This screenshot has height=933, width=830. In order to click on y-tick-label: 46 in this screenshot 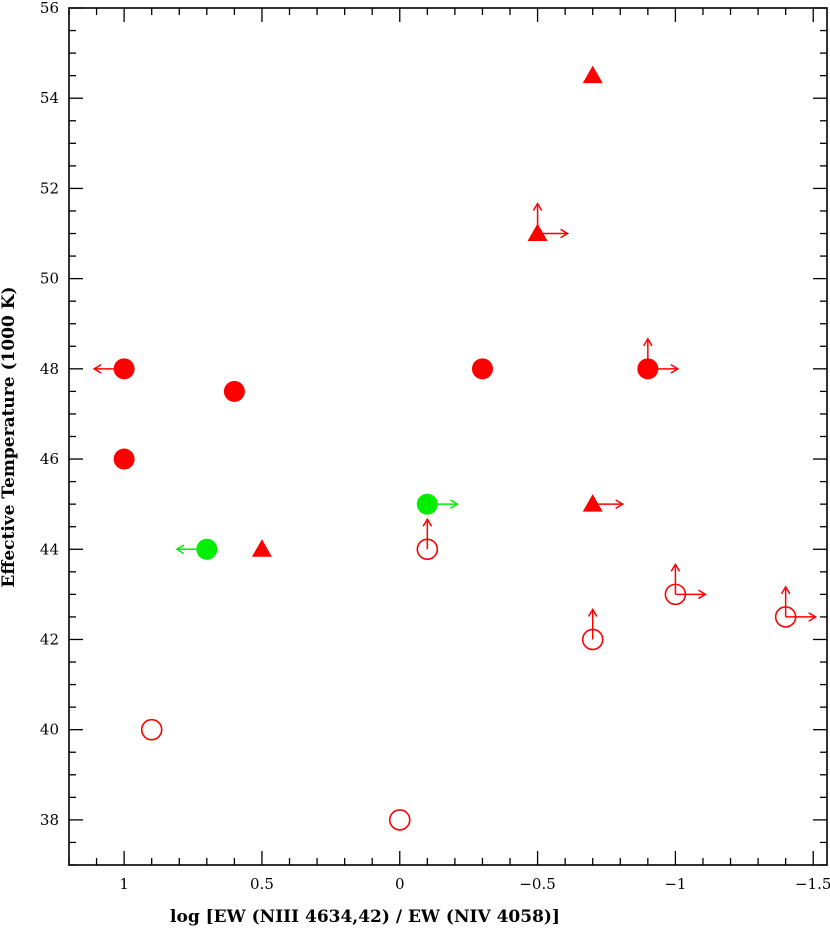, I will do `click(49, 459)`.